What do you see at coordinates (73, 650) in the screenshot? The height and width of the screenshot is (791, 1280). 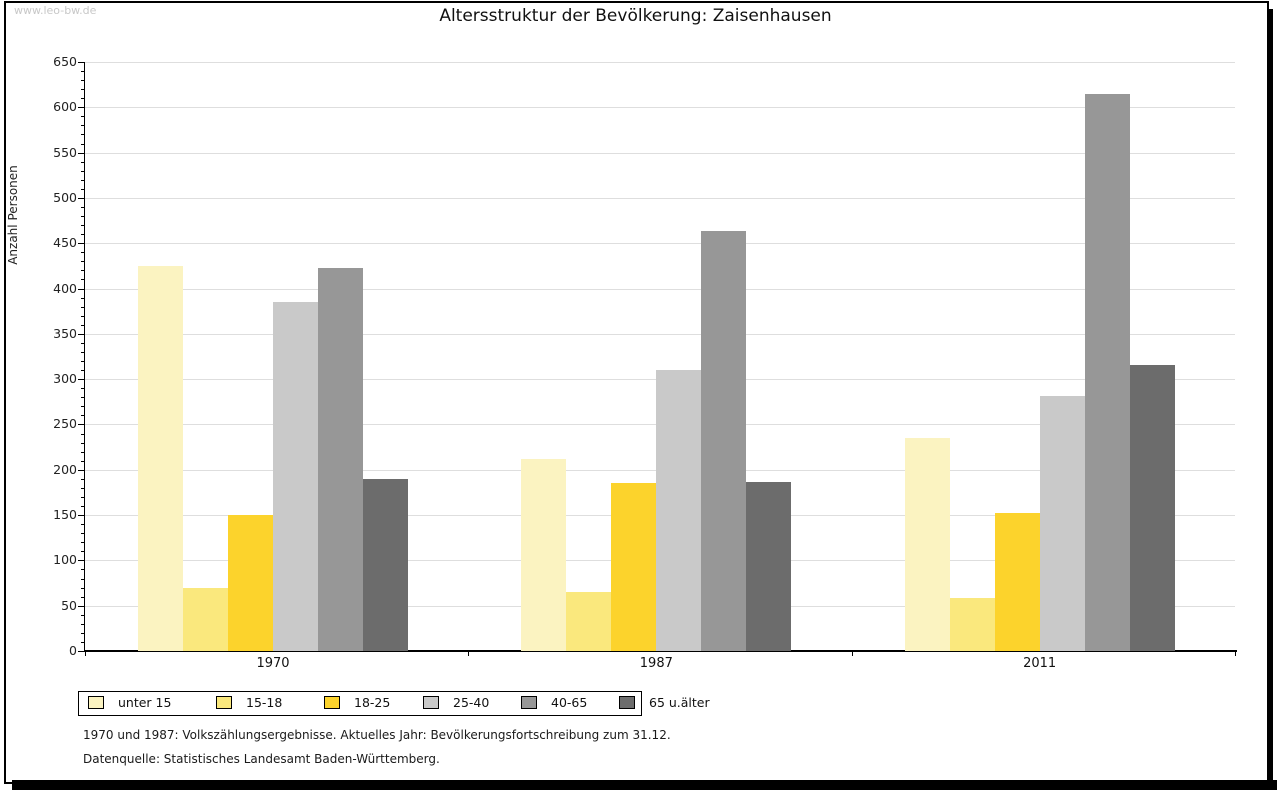 I see `y-tick-label-0: 0` at bounding box center [73, 650].